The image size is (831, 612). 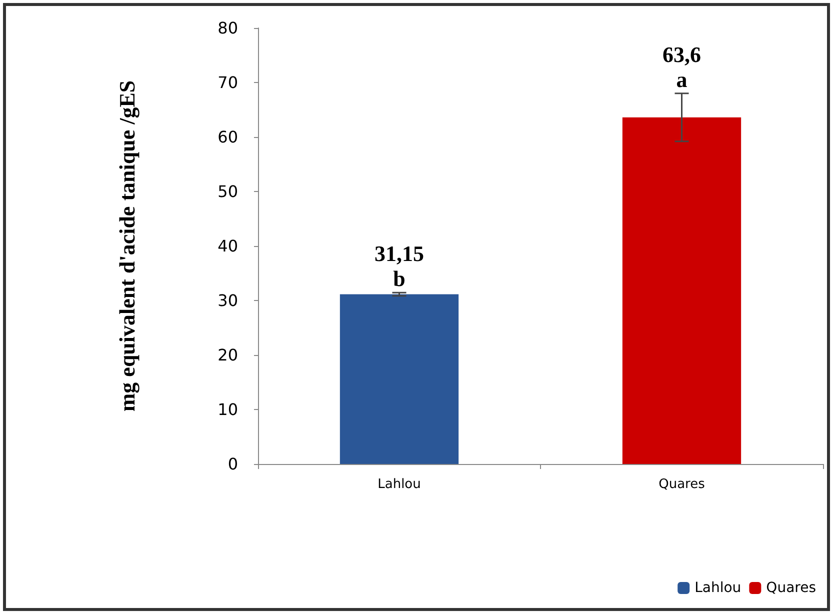 What do you see at coordinates (228, 300) in the screenshot?
I see `y-tick-label: 30` at bounding box center [228, 300].